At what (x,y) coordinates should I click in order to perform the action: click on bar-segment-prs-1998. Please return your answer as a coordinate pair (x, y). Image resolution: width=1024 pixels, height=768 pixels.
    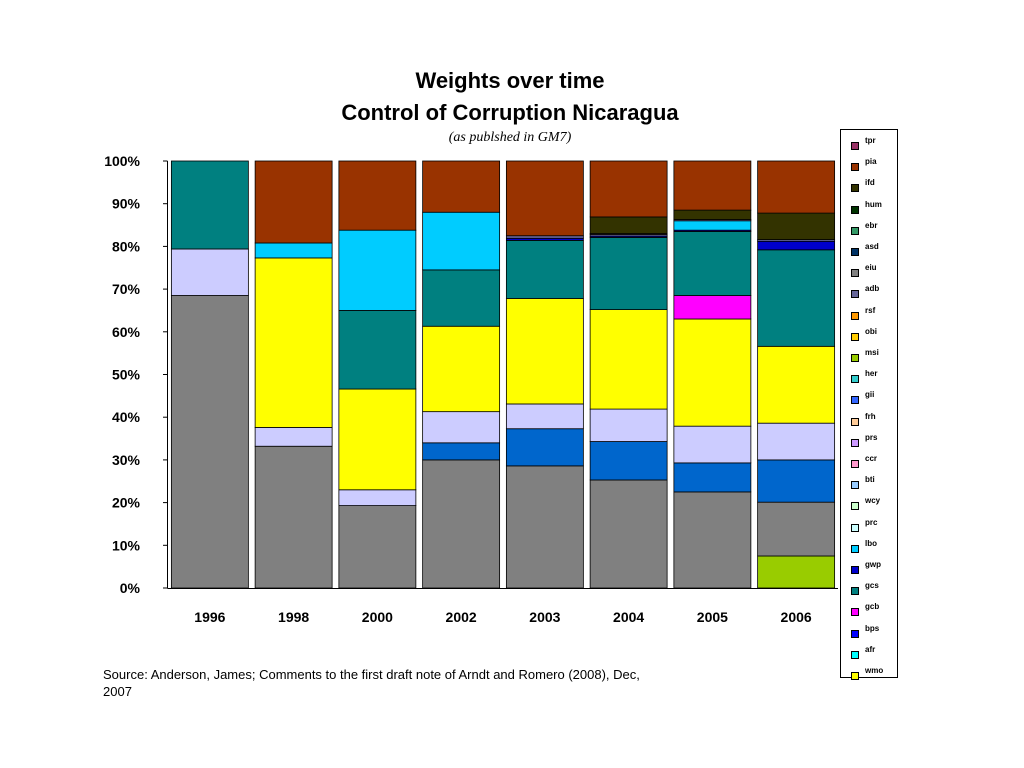
    Looking at the image, I should click on (293, 437).